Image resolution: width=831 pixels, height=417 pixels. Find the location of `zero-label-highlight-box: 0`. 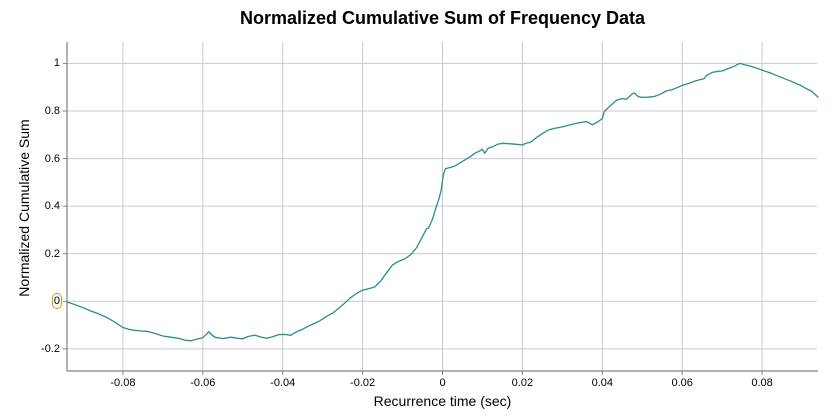

zero-label-highlight-box: 0 is located at coordinates (57, 301).